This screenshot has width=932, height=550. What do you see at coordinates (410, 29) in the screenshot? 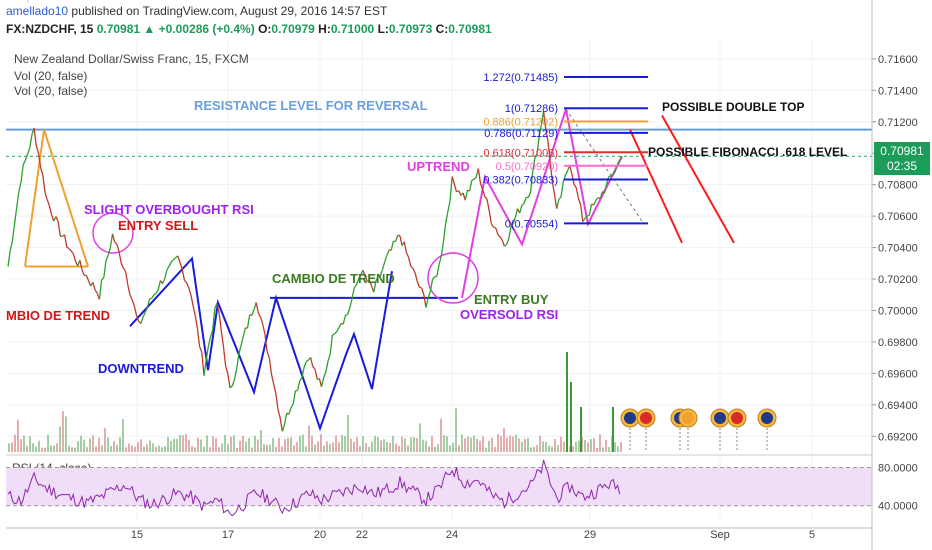
I see `low-value: 0.70973` at bounding box center [410, 29].